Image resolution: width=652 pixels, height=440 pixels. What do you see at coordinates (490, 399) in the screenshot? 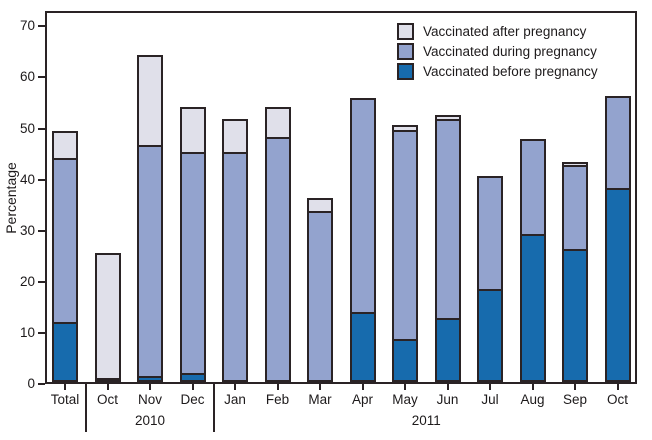
I see `x-axis-category-label: Jul` at bounding box center [490, 399].